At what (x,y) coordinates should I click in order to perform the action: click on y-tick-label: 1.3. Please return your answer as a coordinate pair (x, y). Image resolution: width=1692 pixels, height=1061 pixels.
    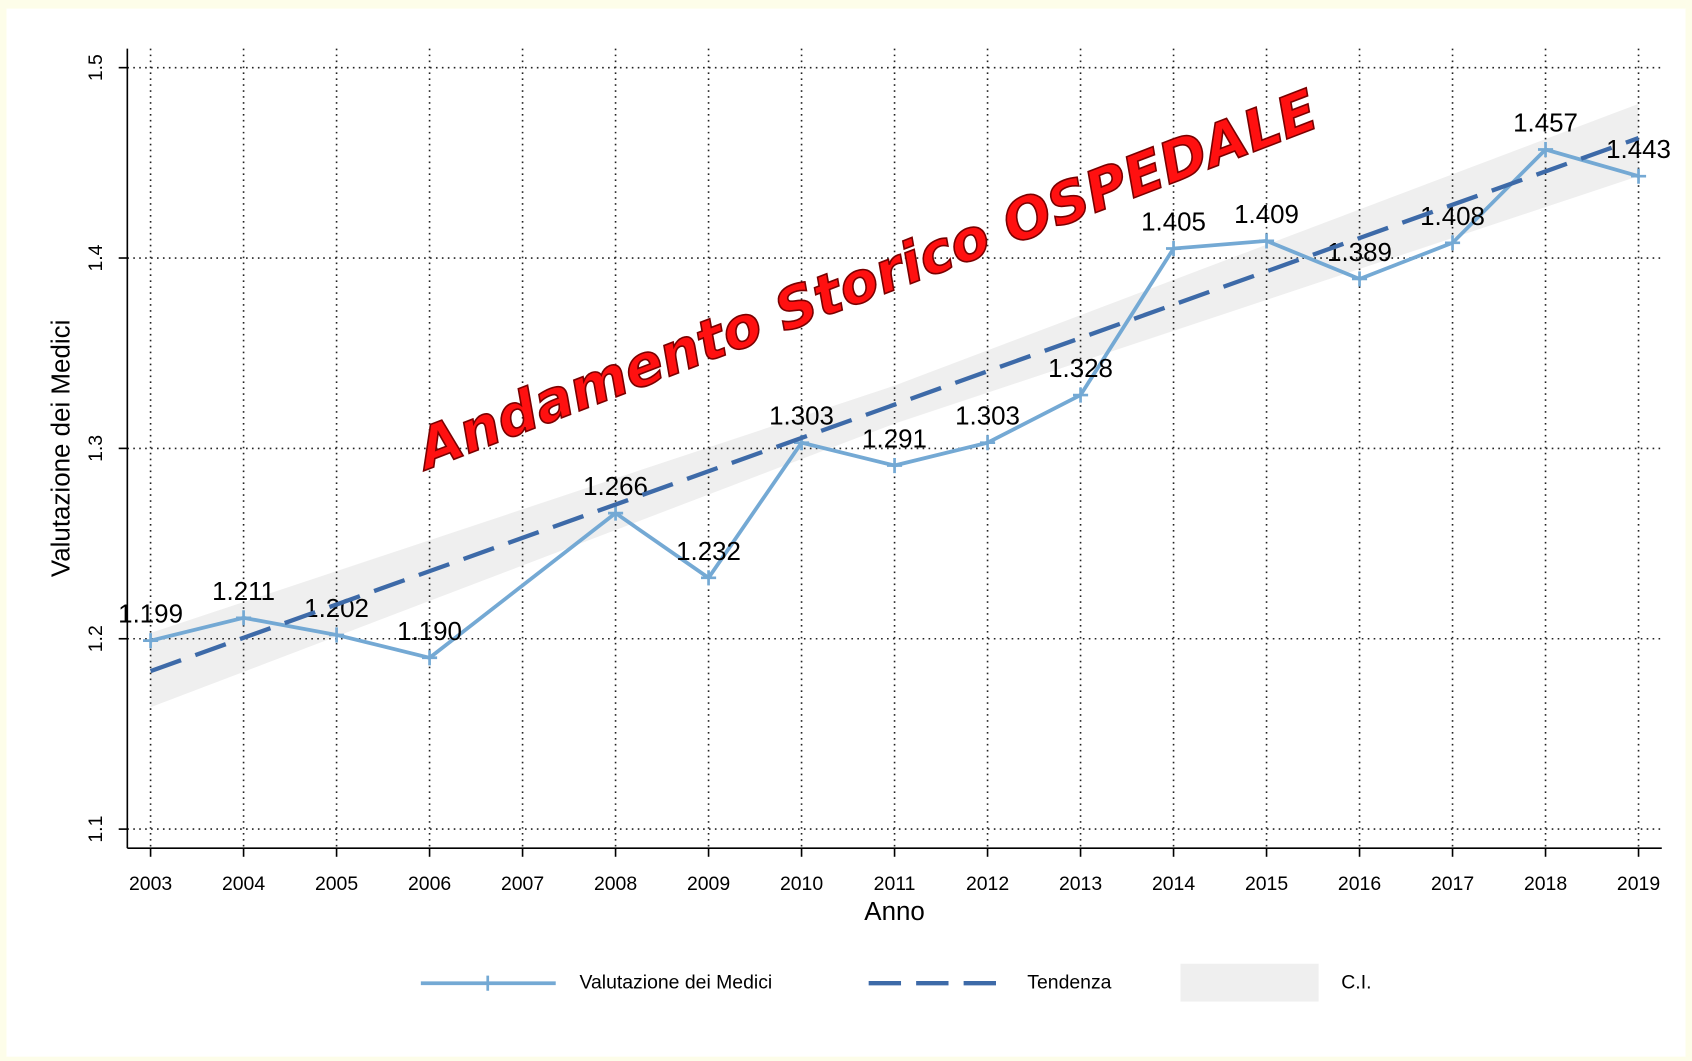
    Looking at the image, I should click on (96, 448).